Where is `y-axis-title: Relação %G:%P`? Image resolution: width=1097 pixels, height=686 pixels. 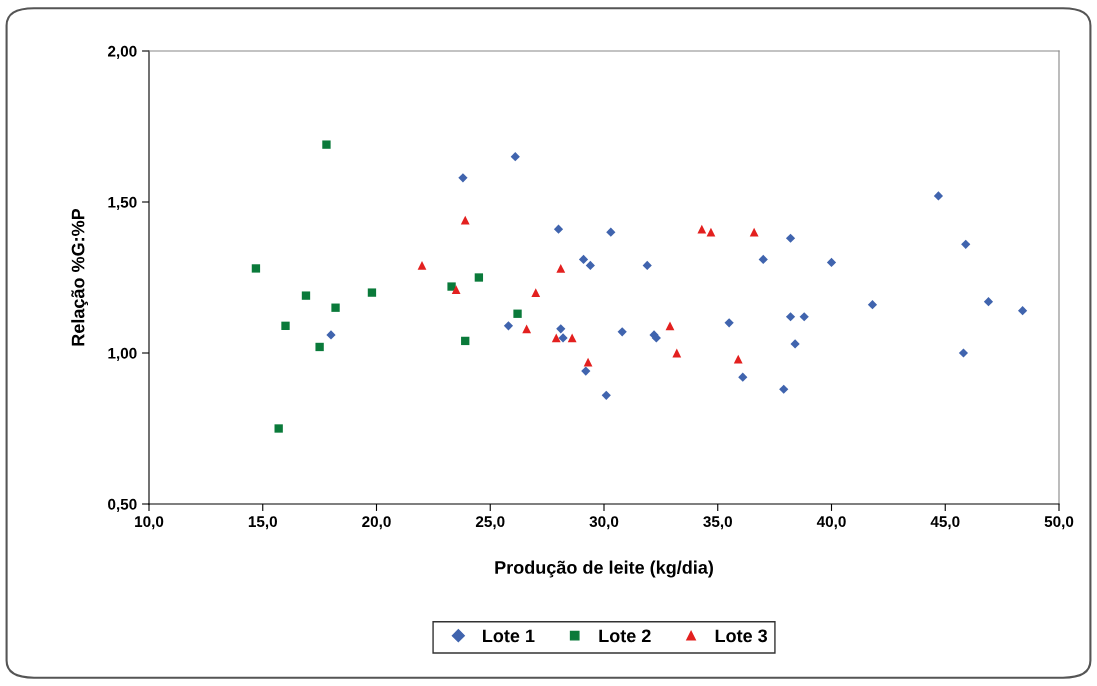
y-axis-title: Relação %G:%P is located at coordinates (80, 277).